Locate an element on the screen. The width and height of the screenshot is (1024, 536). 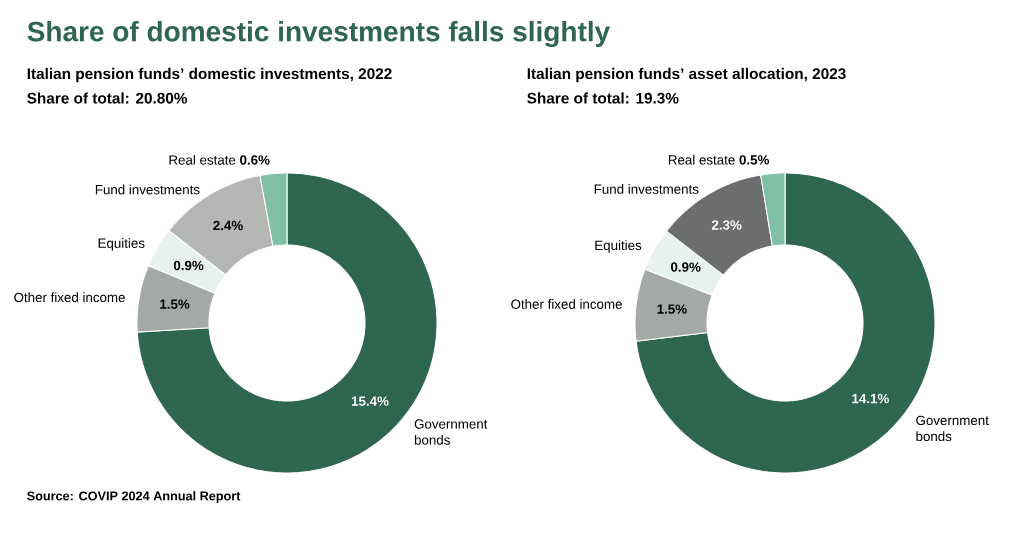
chart-subtitle: Italian pension funds’ domestic investments, 2022 is located at coordinates (209, 75).